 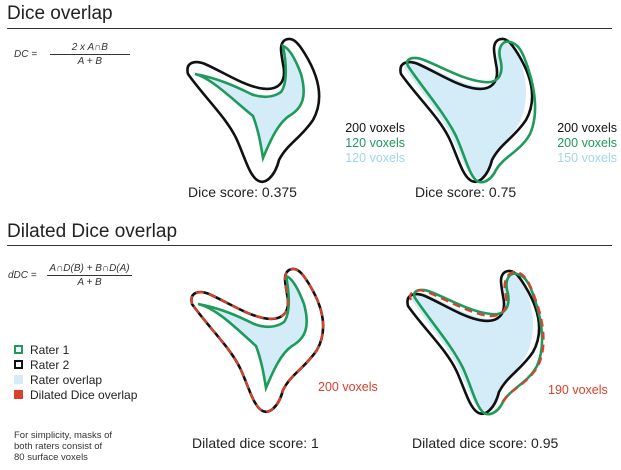 What do you see at coordinates (466, 192) in the screenshot?
I see `dice-score-2: Dice score: 0.75` at bounding box center [466, 192].